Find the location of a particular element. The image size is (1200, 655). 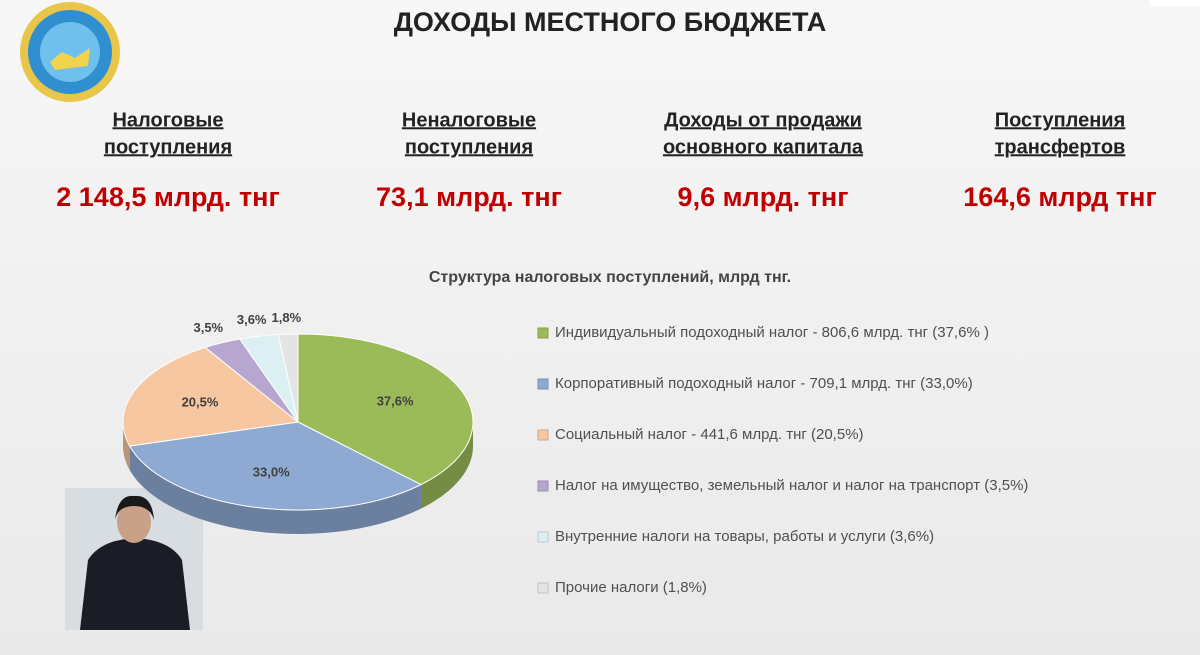

pie: 37,6% 33,0% 20,5% 3,5% 3,6% 1,8% is located at coordinates (298, 422).